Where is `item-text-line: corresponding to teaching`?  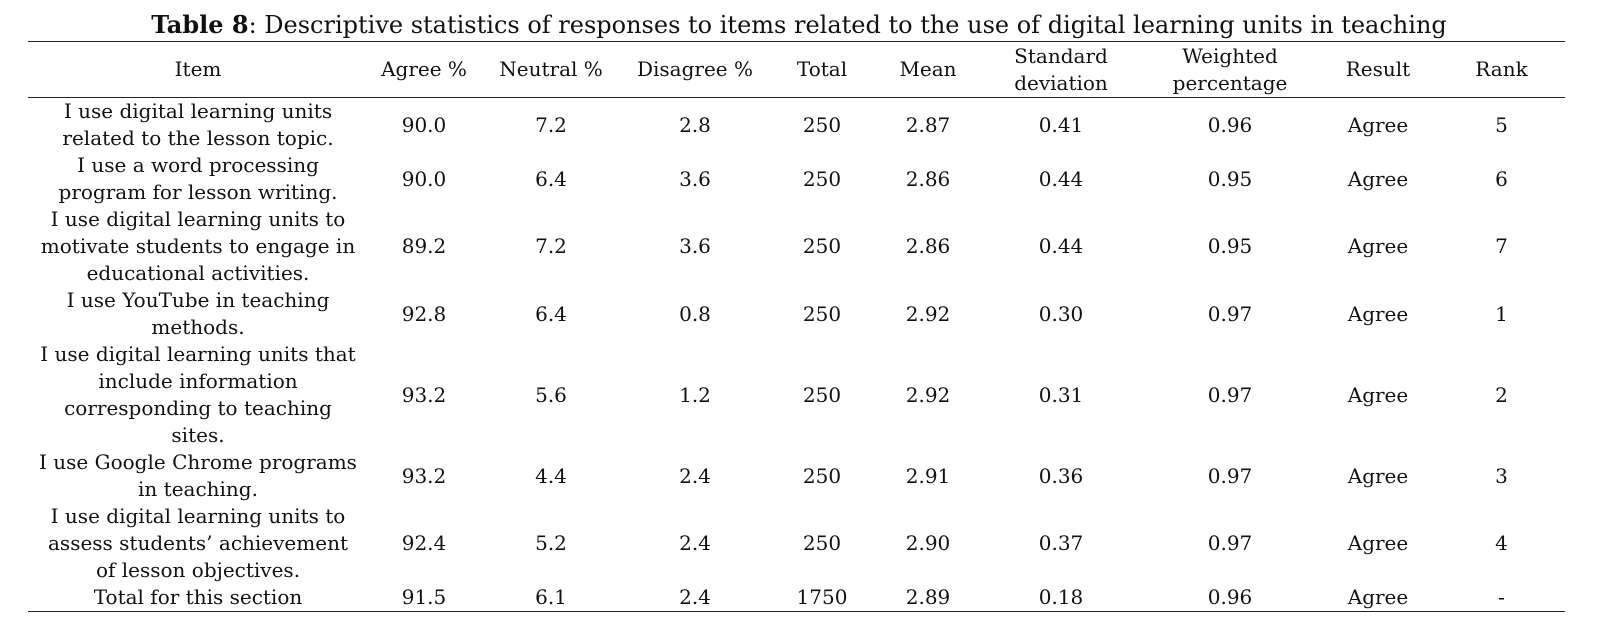 item-text-line: corresponding to teaching is located at coordinates (198, 408).